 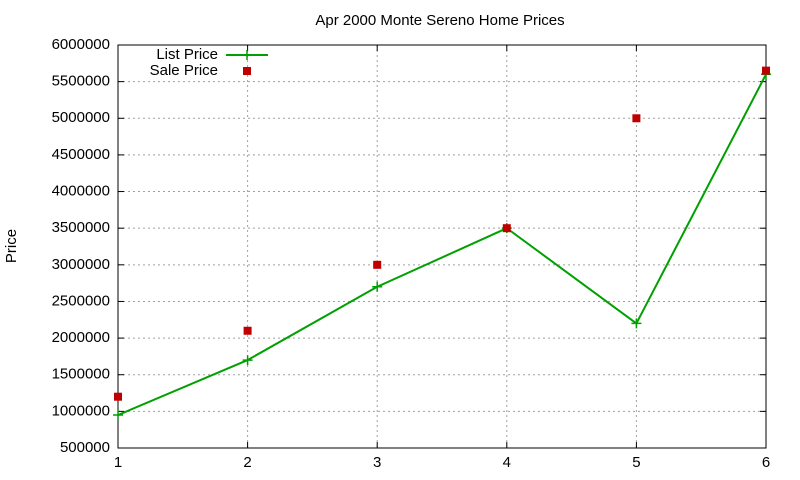 What do you see at coordinates (81, 227) in the screenshot?
I see `y-tick-label: 3500000` at bounding box center [81, 227].